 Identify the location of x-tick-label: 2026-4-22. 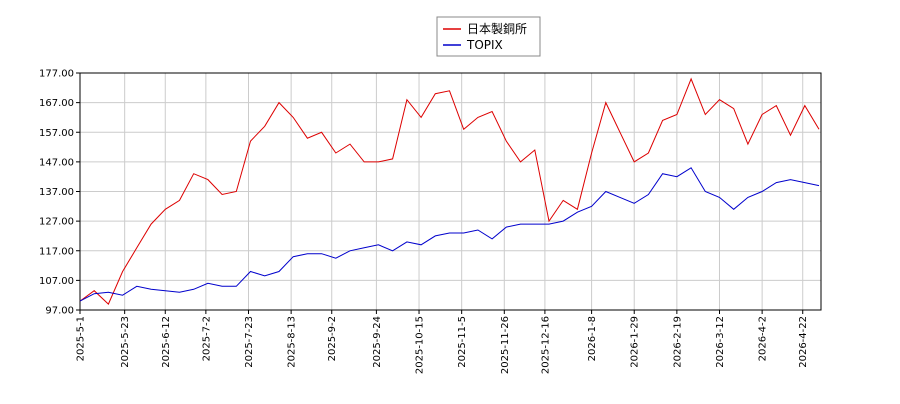
(803, 342).